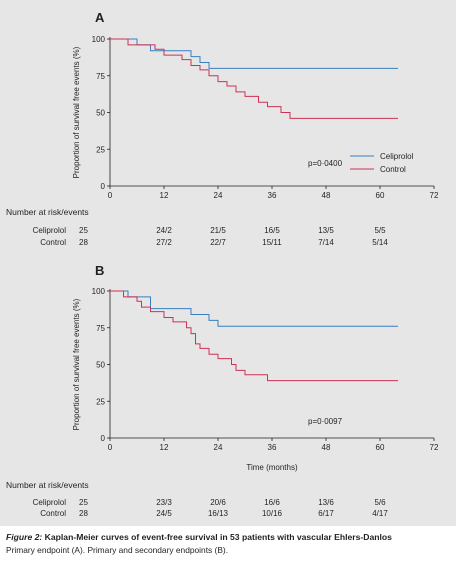  What do you see at coordinates (164, 242) in the screenshot?
I see `risk-cell: 27/2` at bounding box center [164, 242].